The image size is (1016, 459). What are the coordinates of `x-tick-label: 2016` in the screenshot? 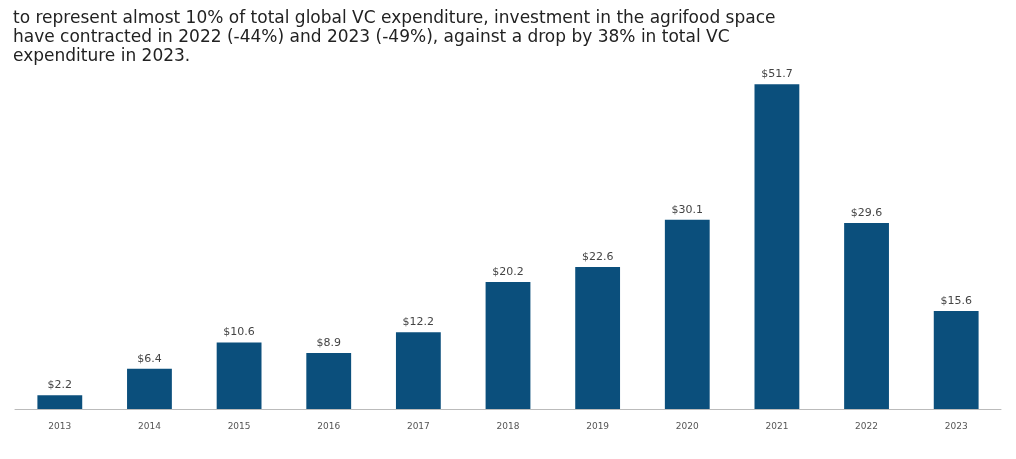 It's located at (329, 425).